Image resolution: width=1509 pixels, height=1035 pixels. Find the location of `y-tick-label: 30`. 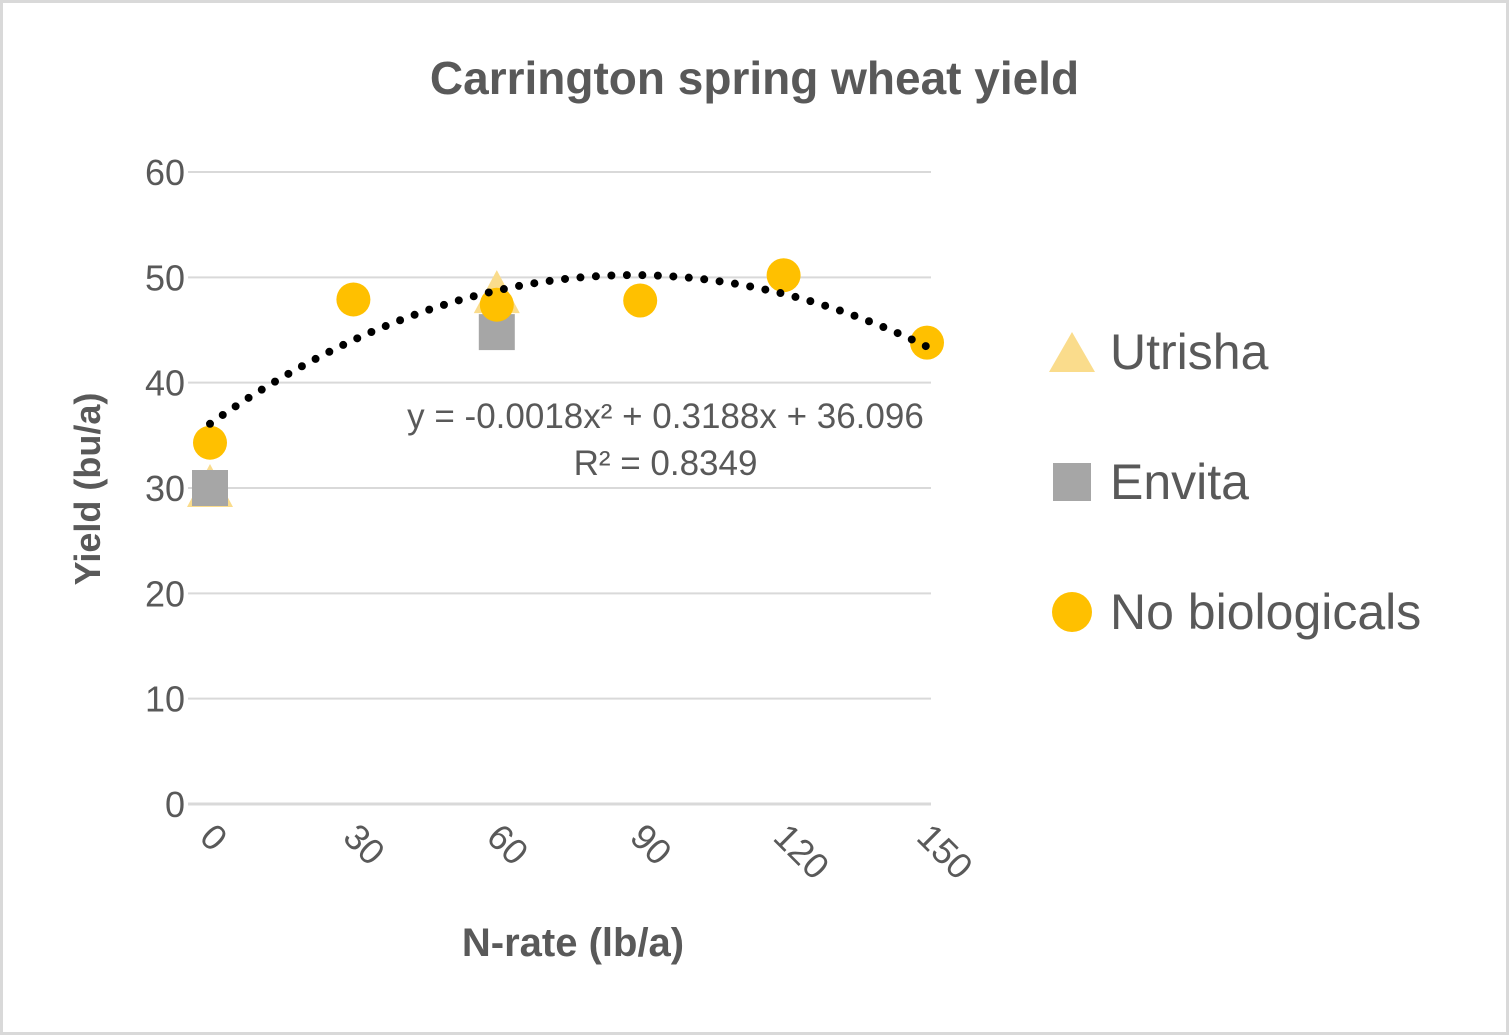

y-tick-label: 30 is located at coordinates (165, 488).